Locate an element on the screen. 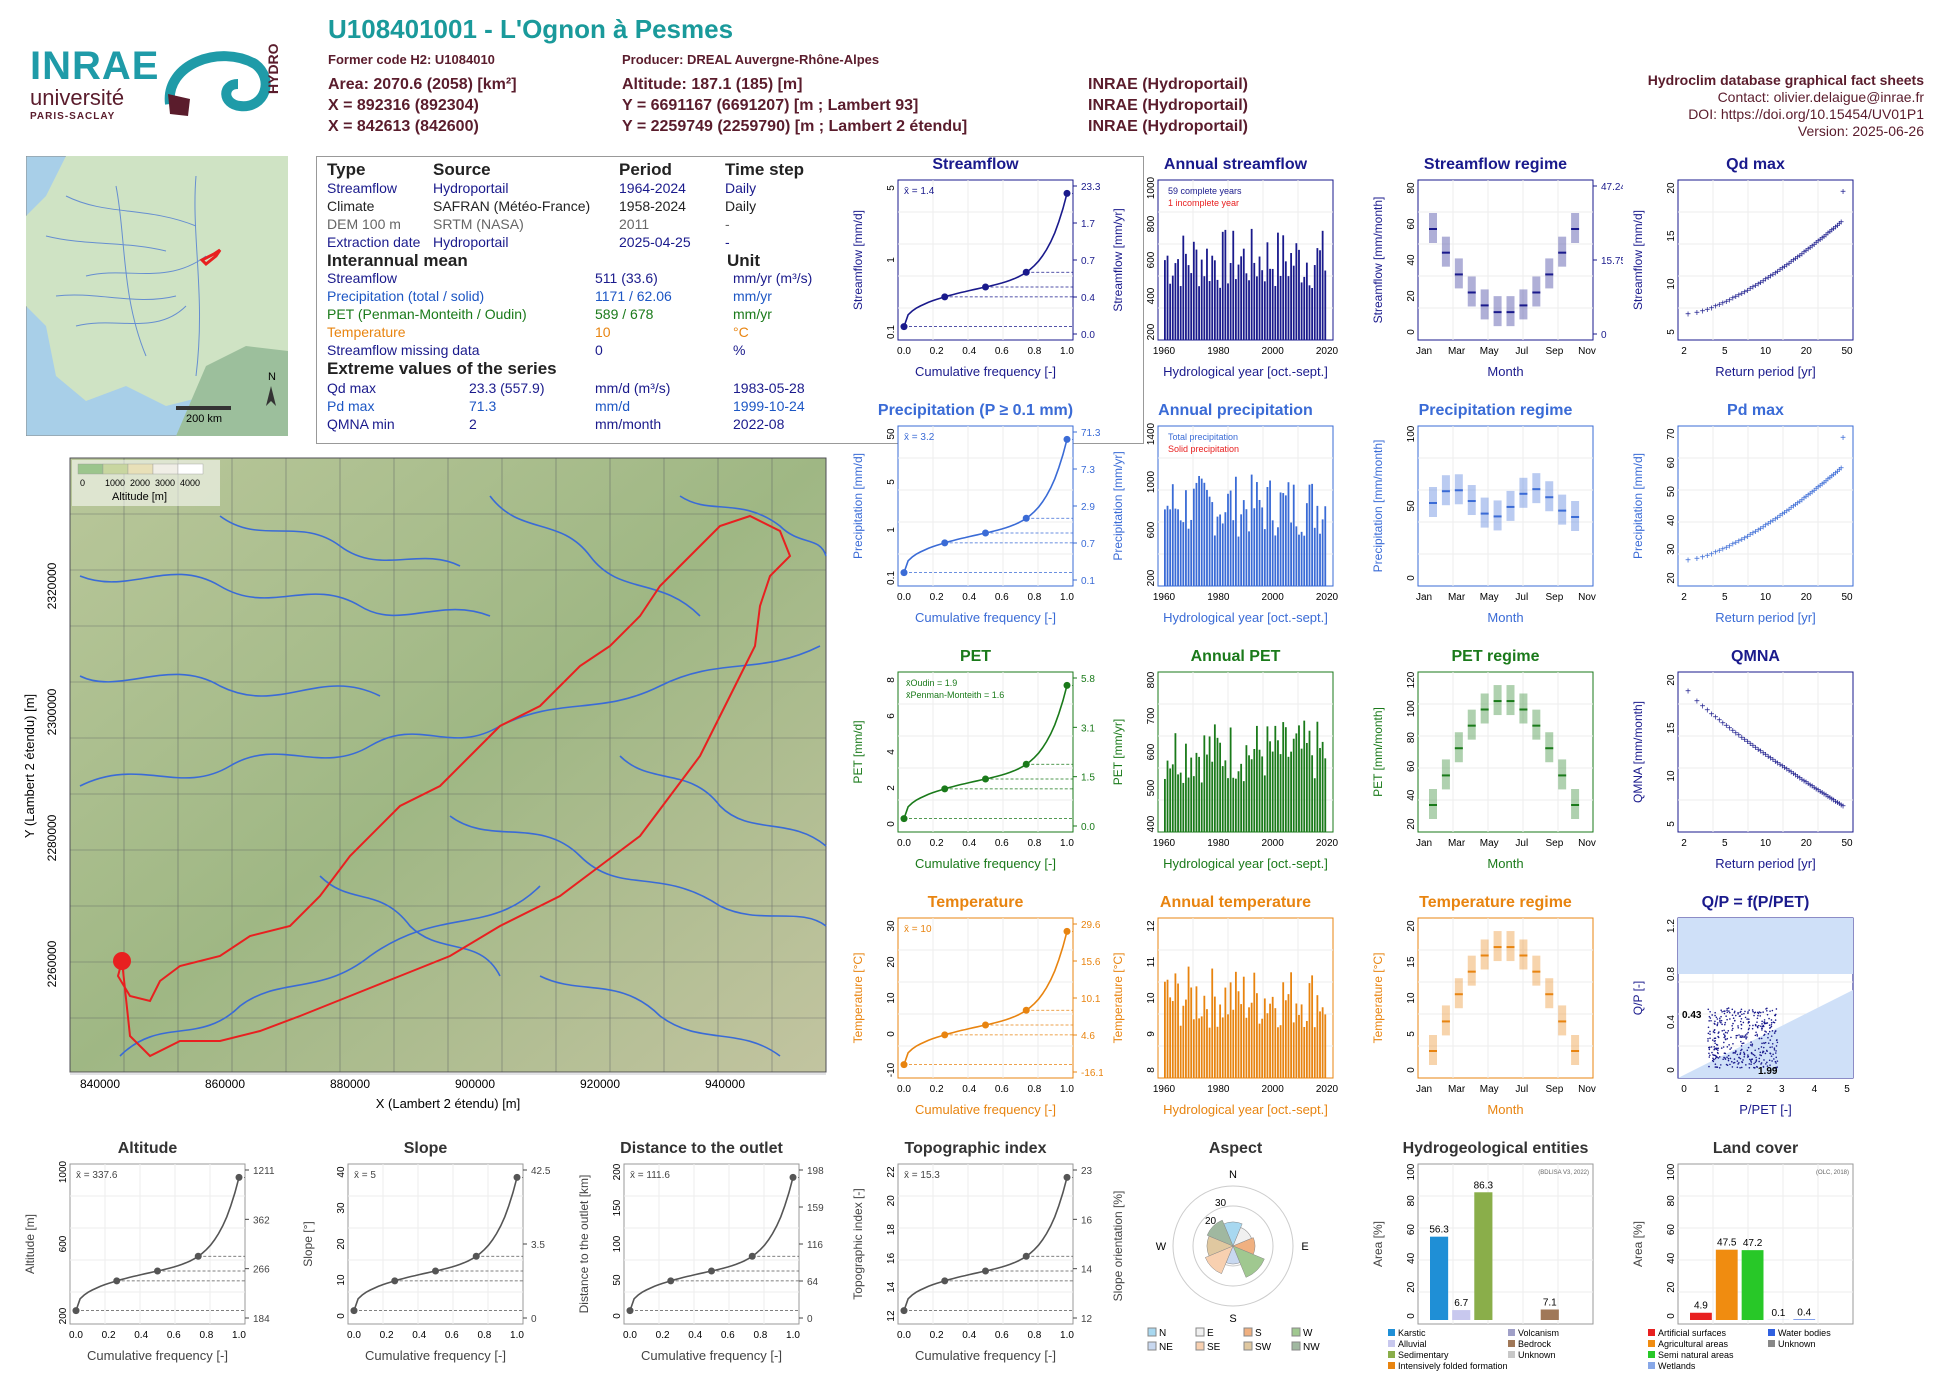 The image size is (1960, 1386). y-tick-label: 20 is located at coordinates (891, 962).